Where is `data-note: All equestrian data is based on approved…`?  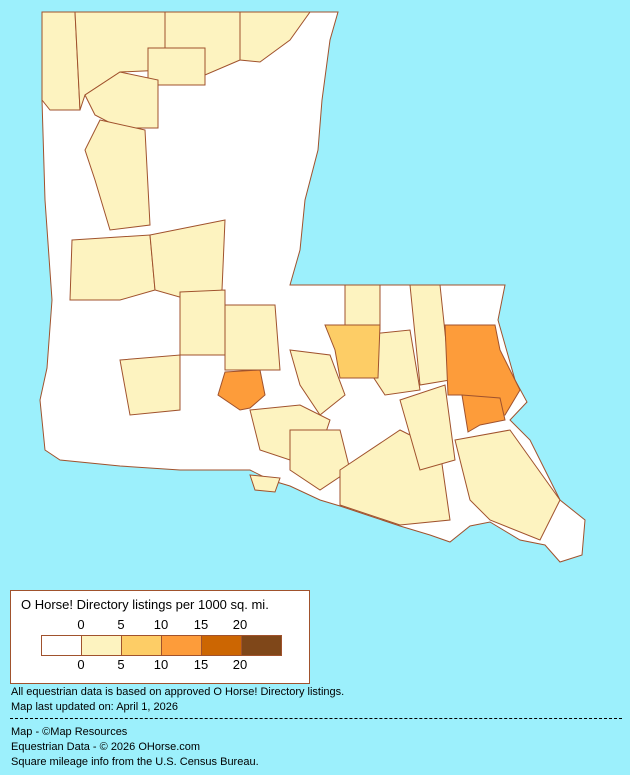 data-note: All equestrian data is based on approved… is located at coordinates (178, 692).